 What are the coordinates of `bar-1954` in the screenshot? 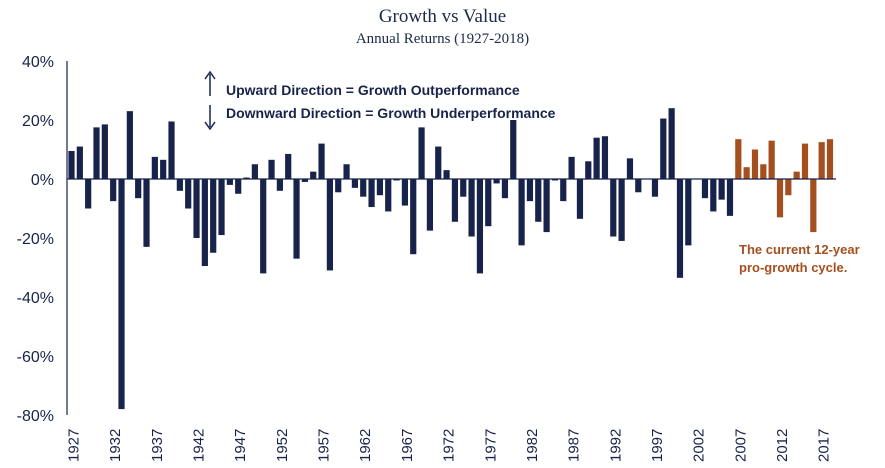 It's located at (296, 219).